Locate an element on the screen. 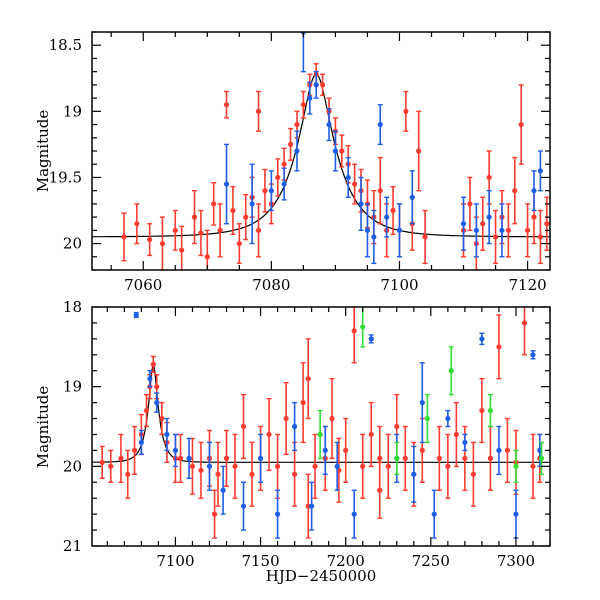 The width and height of the screenshot is (600, 600). y-tick-label: 21 is located at coordinates (72, 546).